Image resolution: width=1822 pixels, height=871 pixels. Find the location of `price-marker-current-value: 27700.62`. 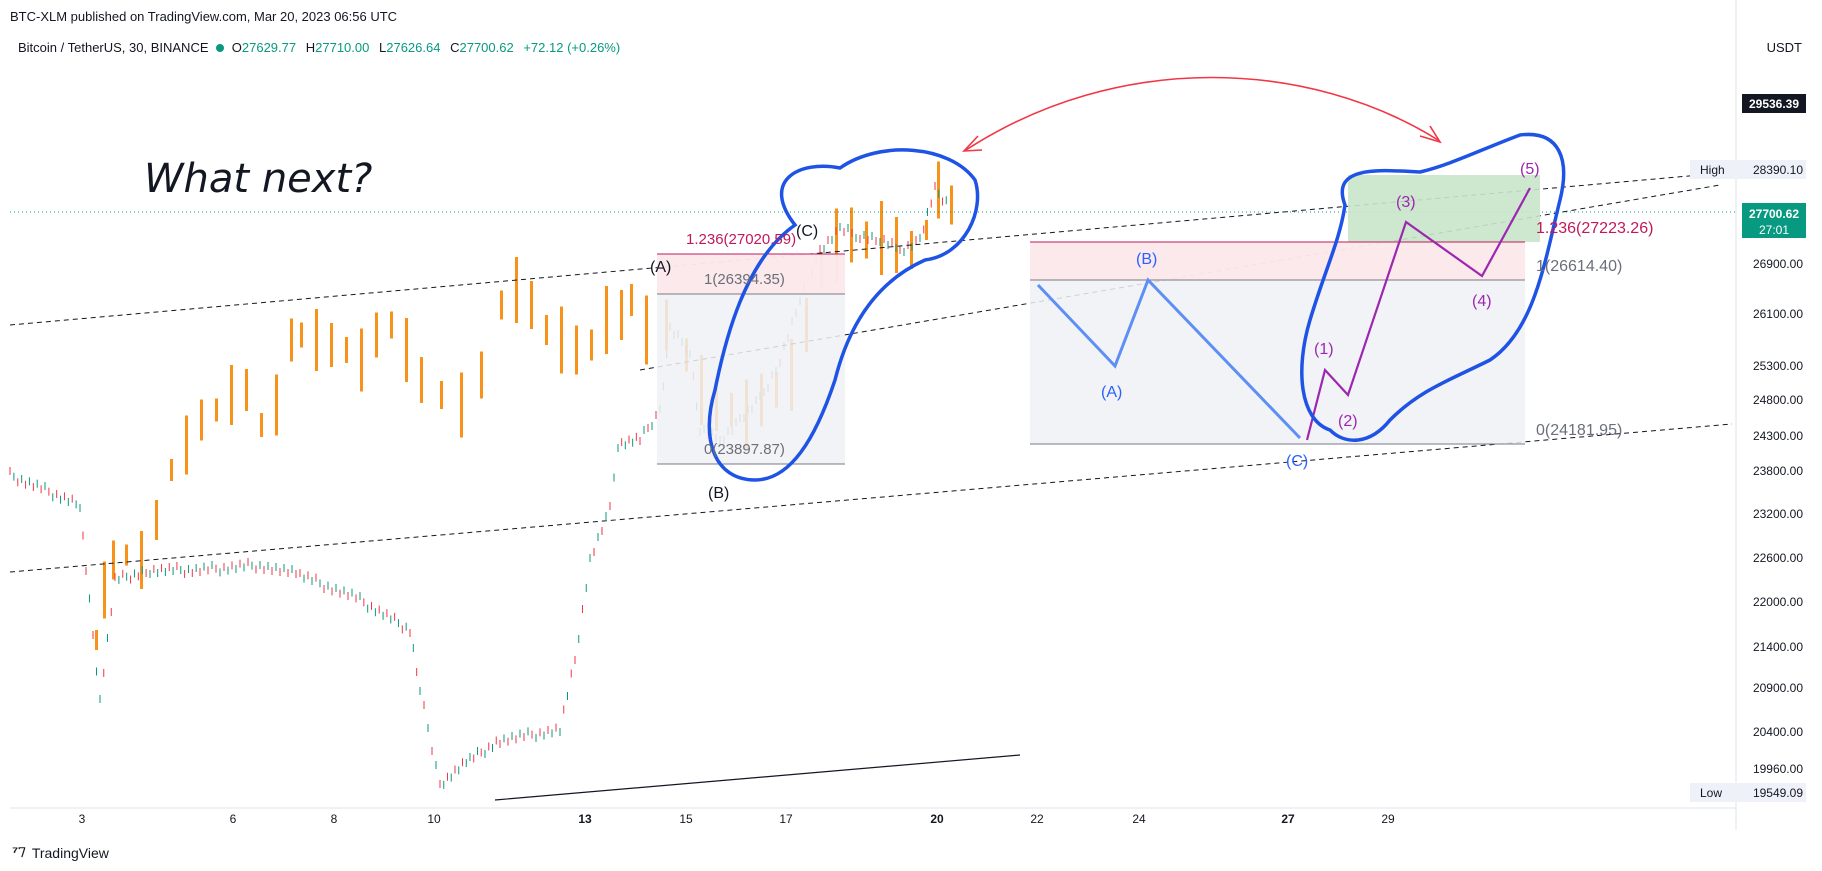

price-marker-current-value: 27700.62 is located at coordinates (1774, 214).